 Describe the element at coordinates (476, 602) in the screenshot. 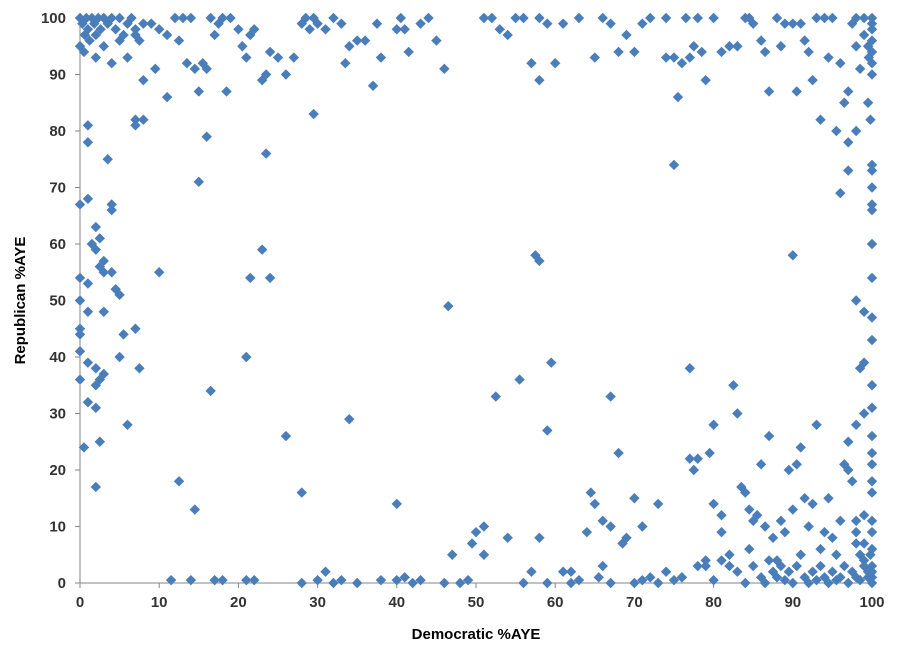

I see `x-tick-label: 50` at that location.